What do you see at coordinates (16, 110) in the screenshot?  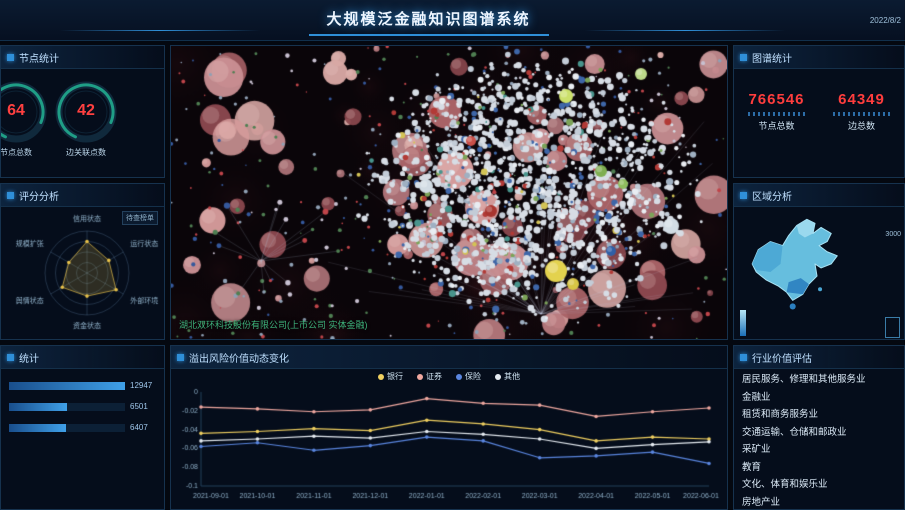 I see `gauge-value: 64` at bounding box center [16, 110].